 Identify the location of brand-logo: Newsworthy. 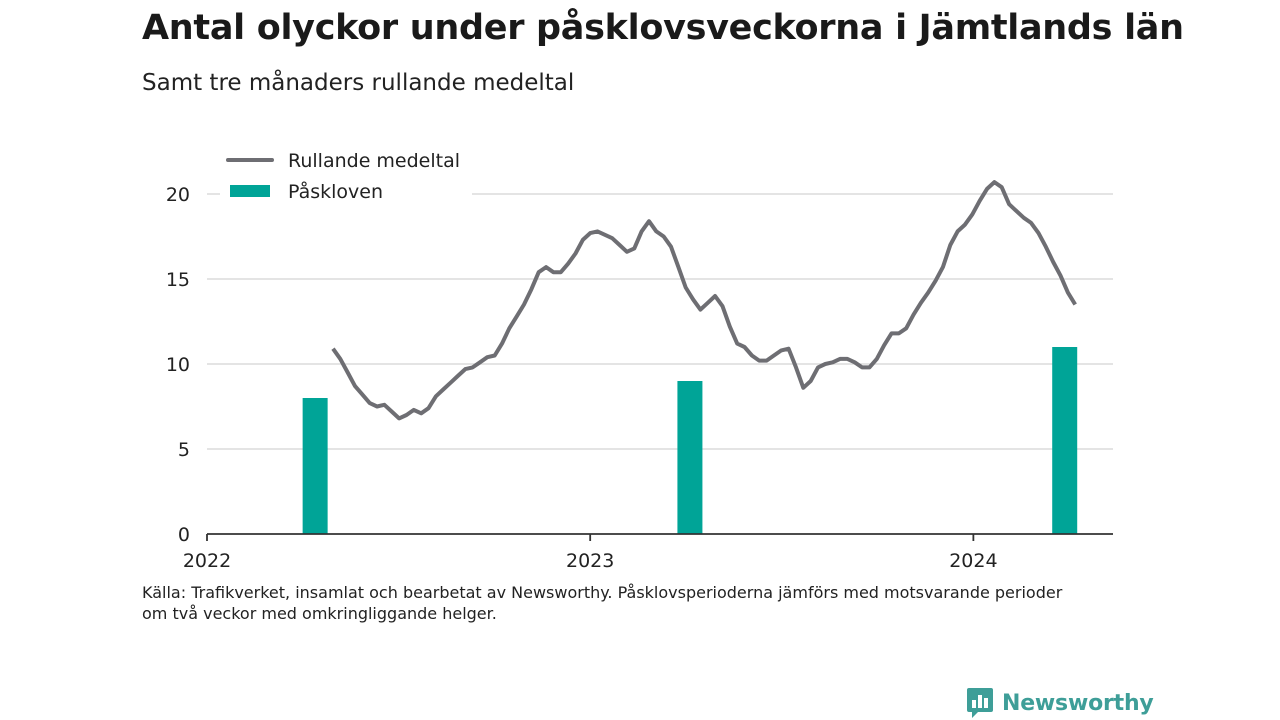
(1060, 703).